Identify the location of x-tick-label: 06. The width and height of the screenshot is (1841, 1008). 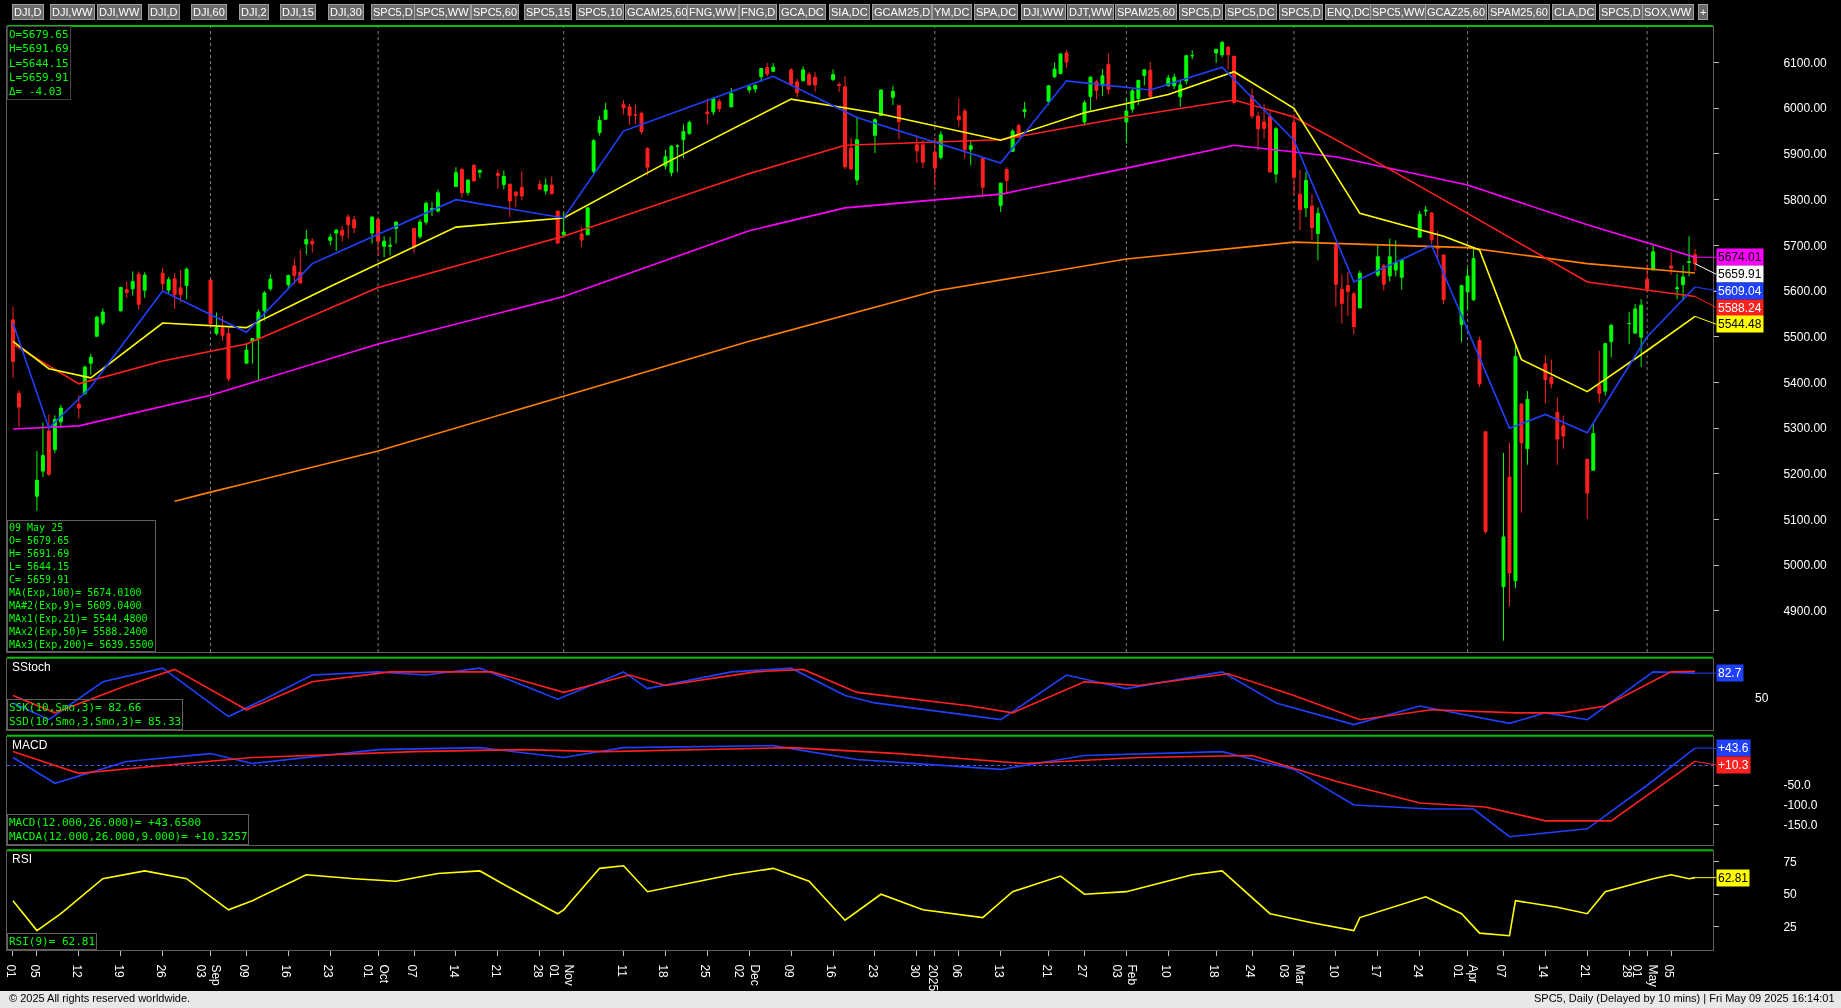
(956, 971).